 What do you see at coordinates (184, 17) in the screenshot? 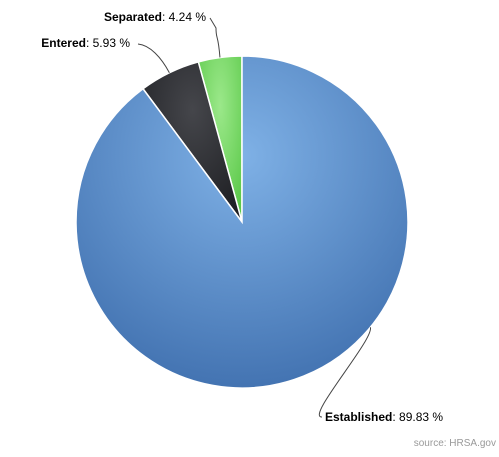
I see `data-label-value: : 4.24 %` at bounding box center [184, 17].